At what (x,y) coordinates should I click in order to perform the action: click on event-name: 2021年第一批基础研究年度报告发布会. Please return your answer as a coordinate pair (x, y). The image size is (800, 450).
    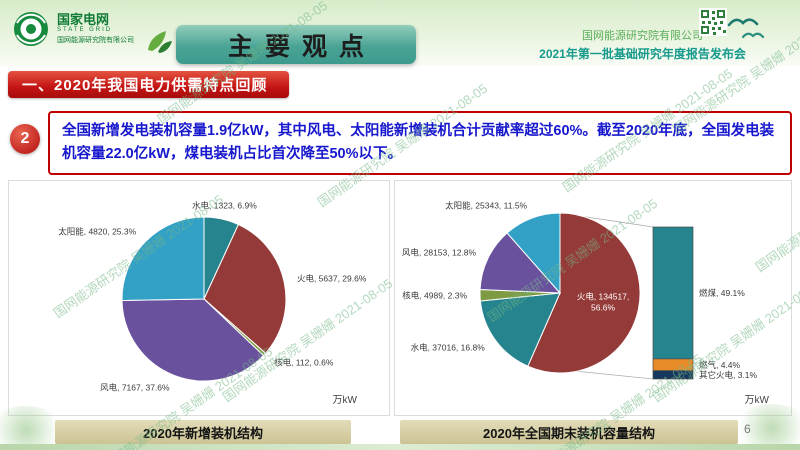
    Looking at the image, I should click on (642, 54).